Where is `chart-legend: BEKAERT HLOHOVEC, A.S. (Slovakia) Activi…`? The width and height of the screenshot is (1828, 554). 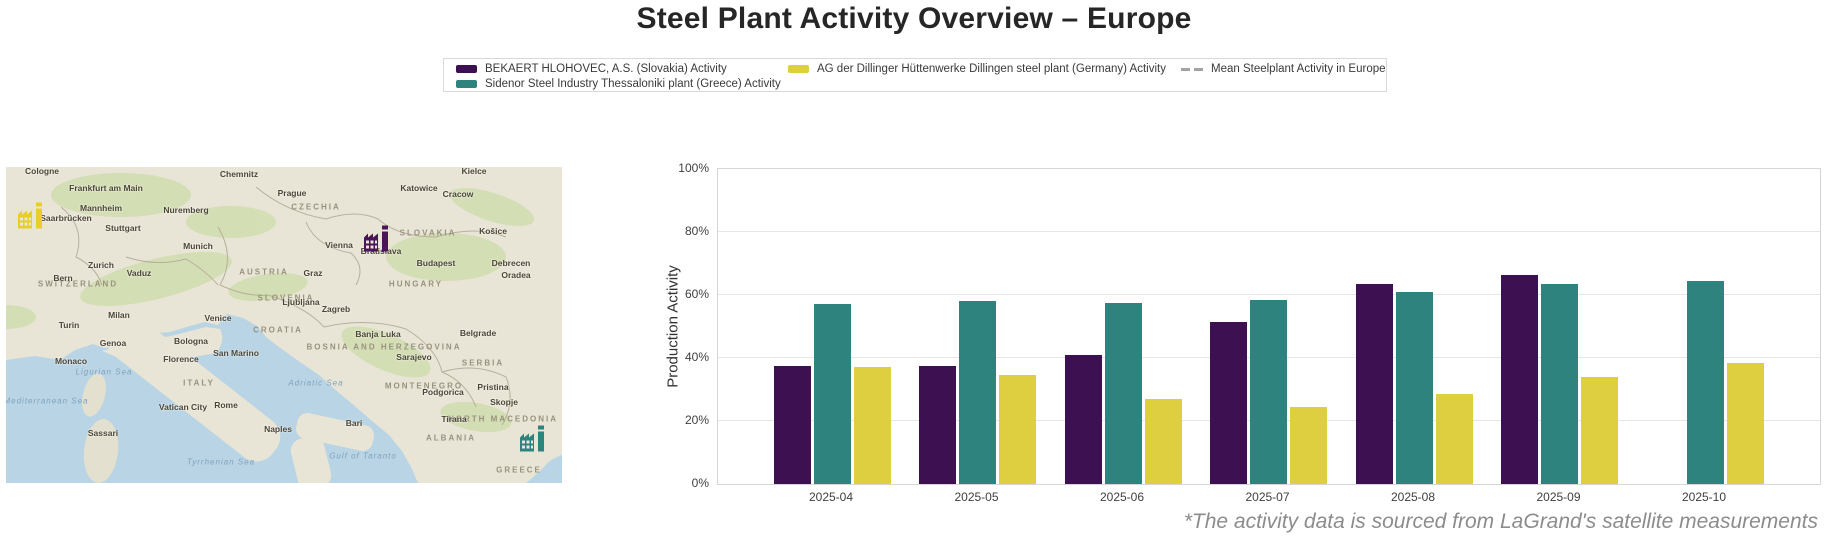
chart-legend: BEKAERT HLOHOVEC, A.S. (Slovakia) Activi… is located at coordinates (915, 75).